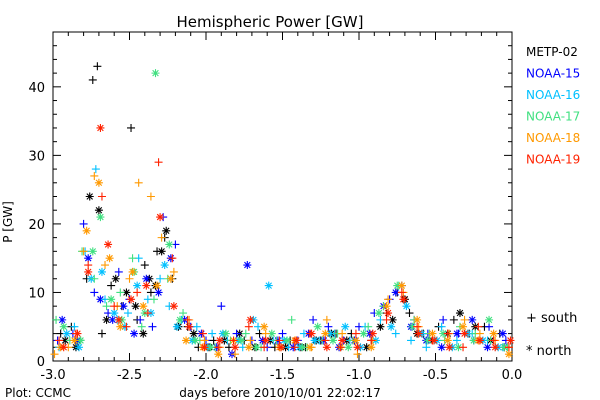  I want to click on x-tick-label: 0.0, so click(512, 375).